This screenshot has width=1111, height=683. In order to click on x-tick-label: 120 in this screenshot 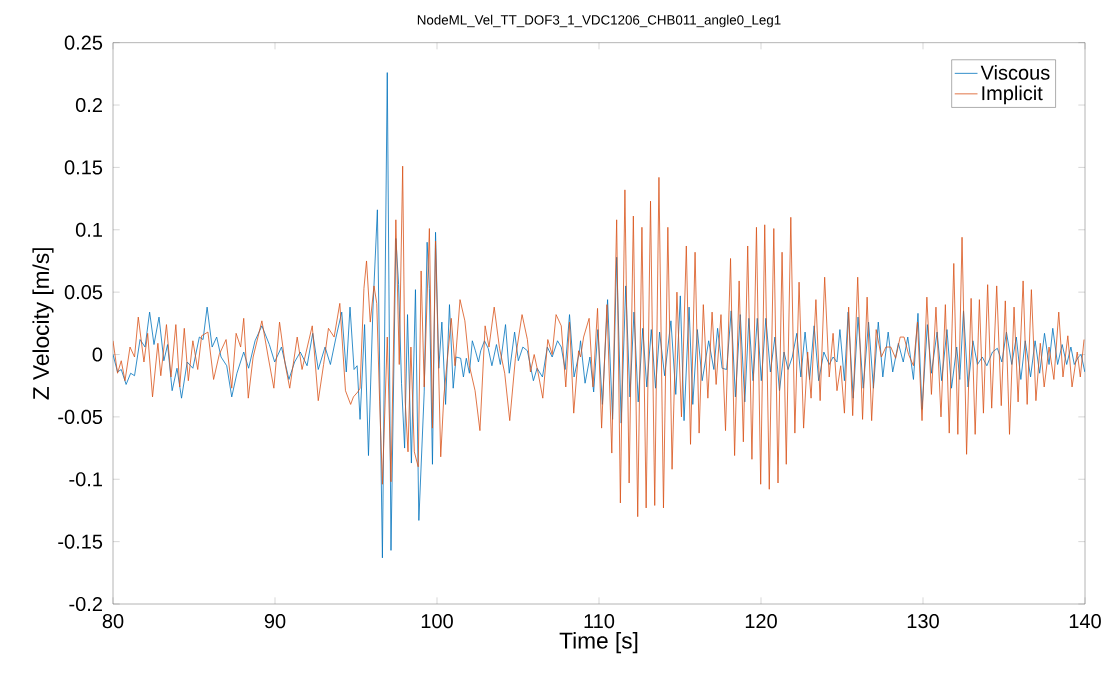, I will do `click(761, 621)`.